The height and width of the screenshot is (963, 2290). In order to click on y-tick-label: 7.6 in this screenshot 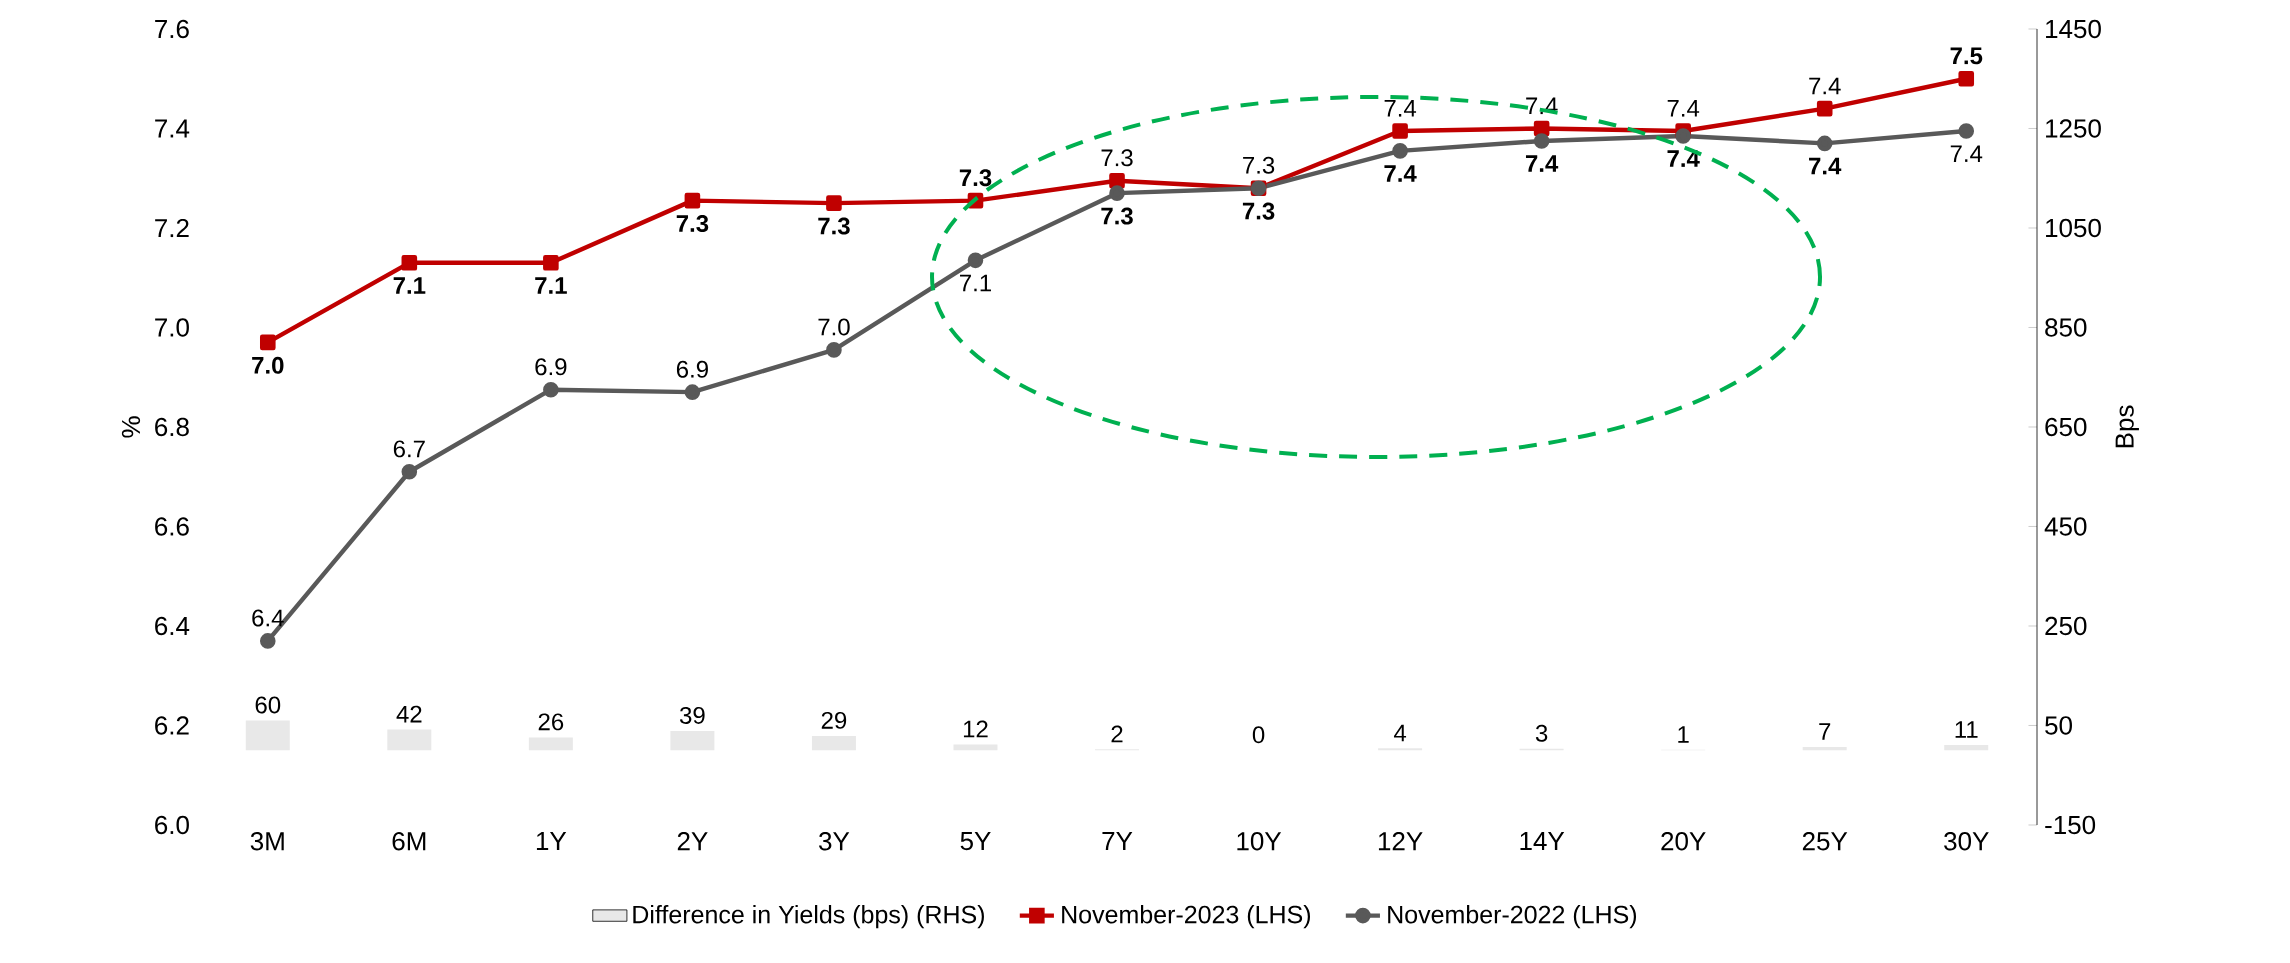, I will do `click(172, 29)`.